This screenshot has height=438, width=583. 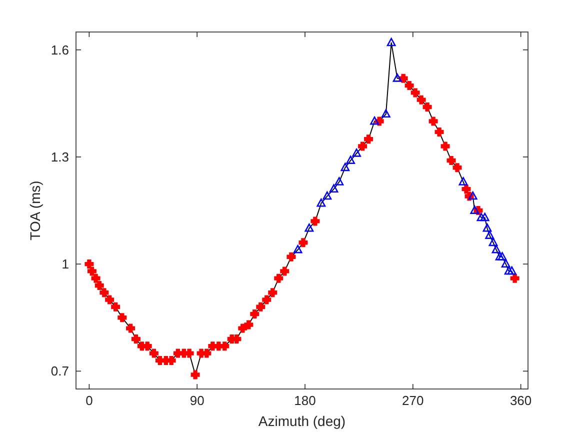 What do you see at coordinates (59, 50) in the screenshot?
I see `y-tick-label: 1.6` at bounding box center [59, 50].